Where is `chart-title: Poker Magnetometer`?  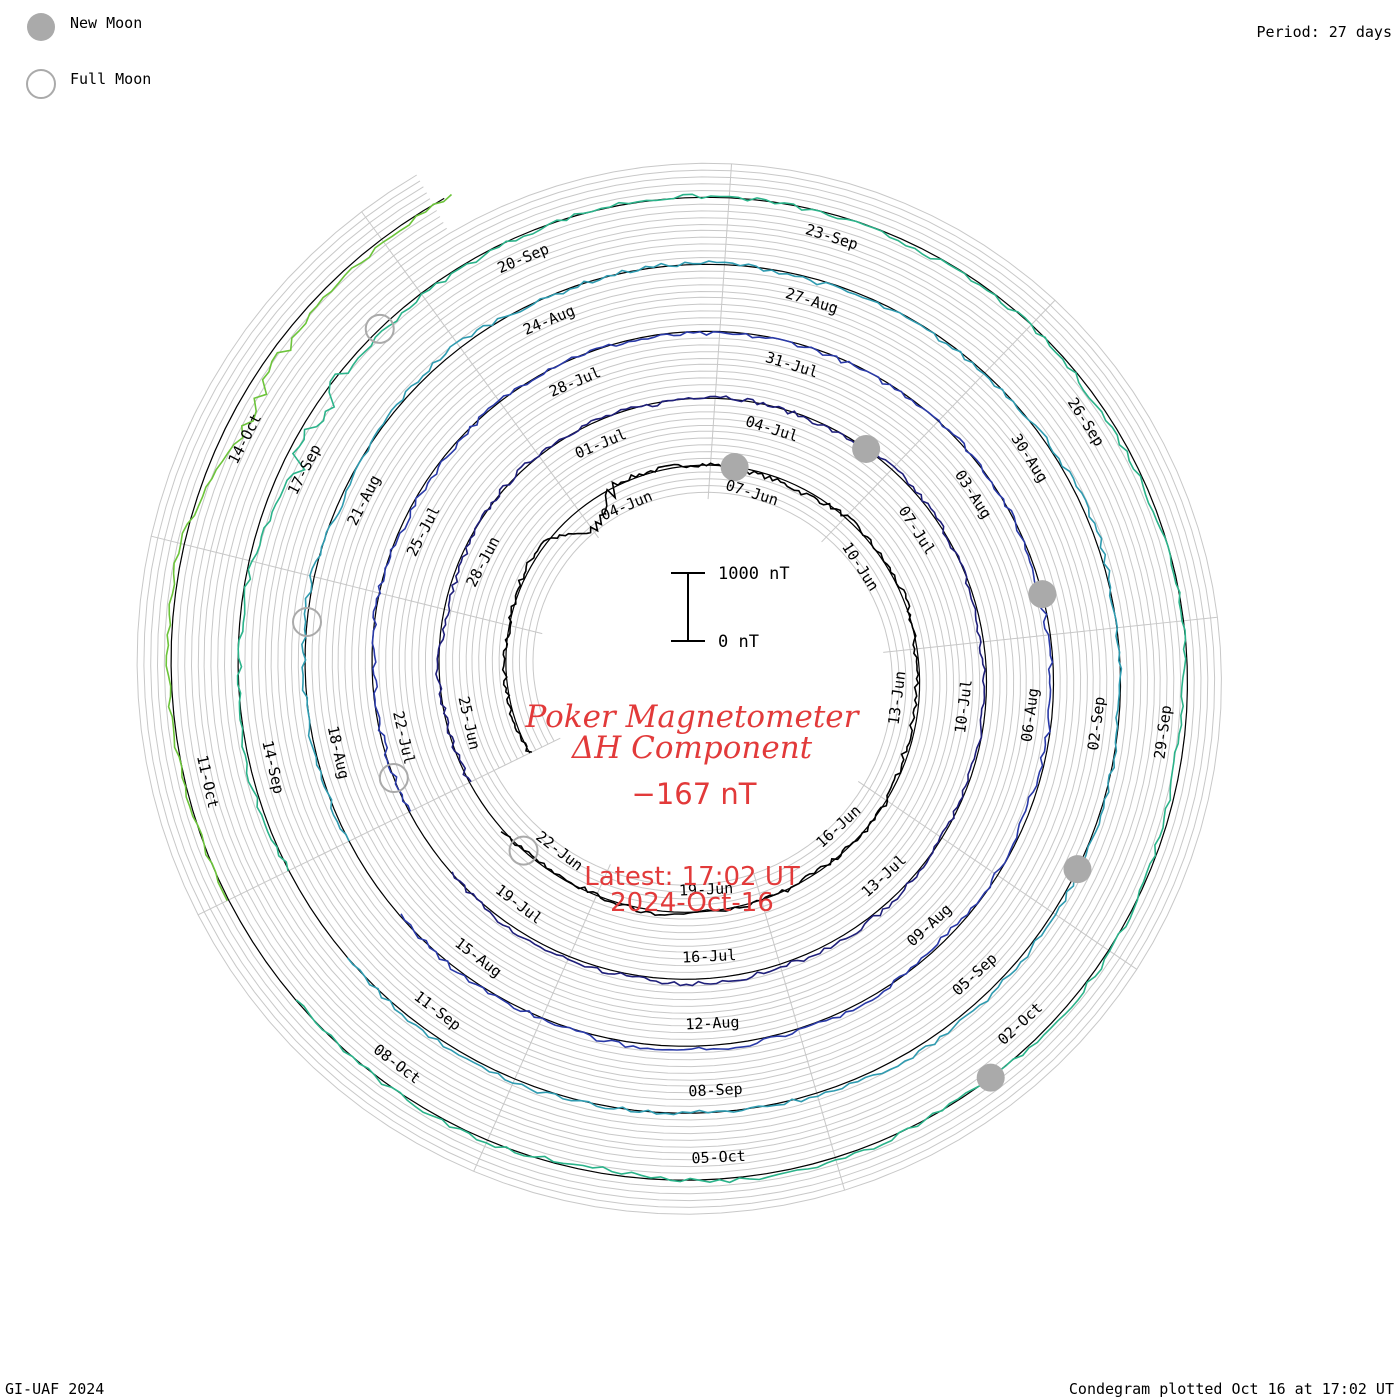 chart-title: Poker Magnetometer is located at coordinates (693, 717).